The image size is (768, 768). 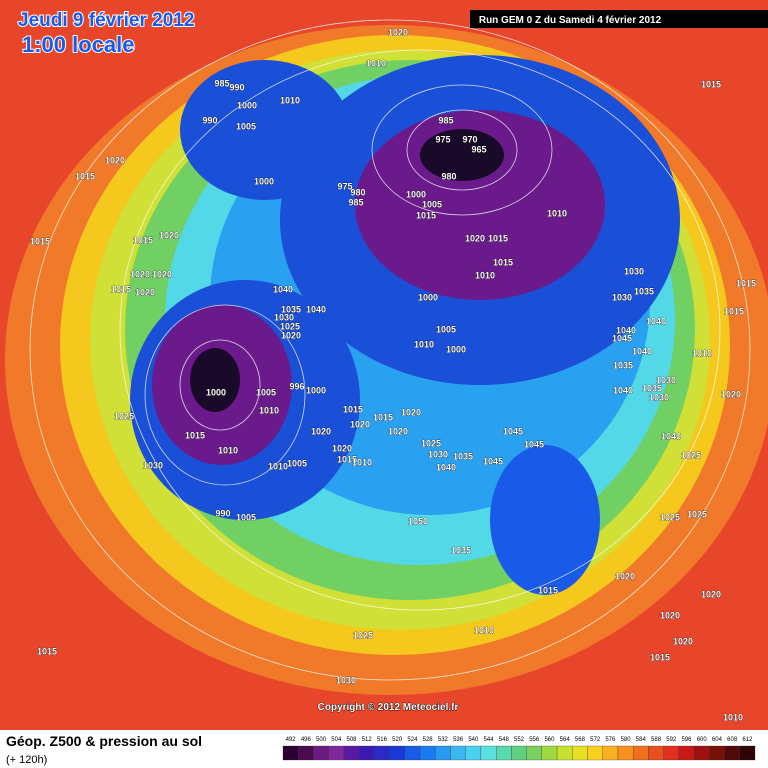 I want to click on legend-label: 556, so click(x=534, y=740).